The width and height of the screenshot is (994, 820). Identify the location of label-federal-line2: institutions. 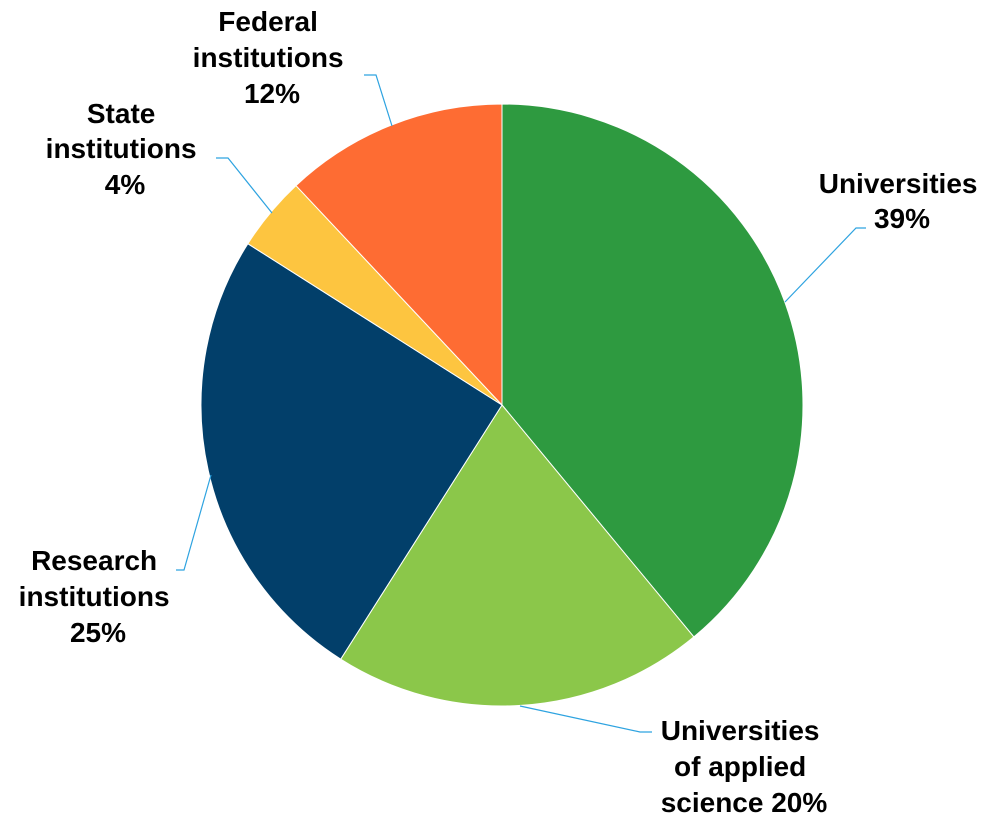
(268, 57).